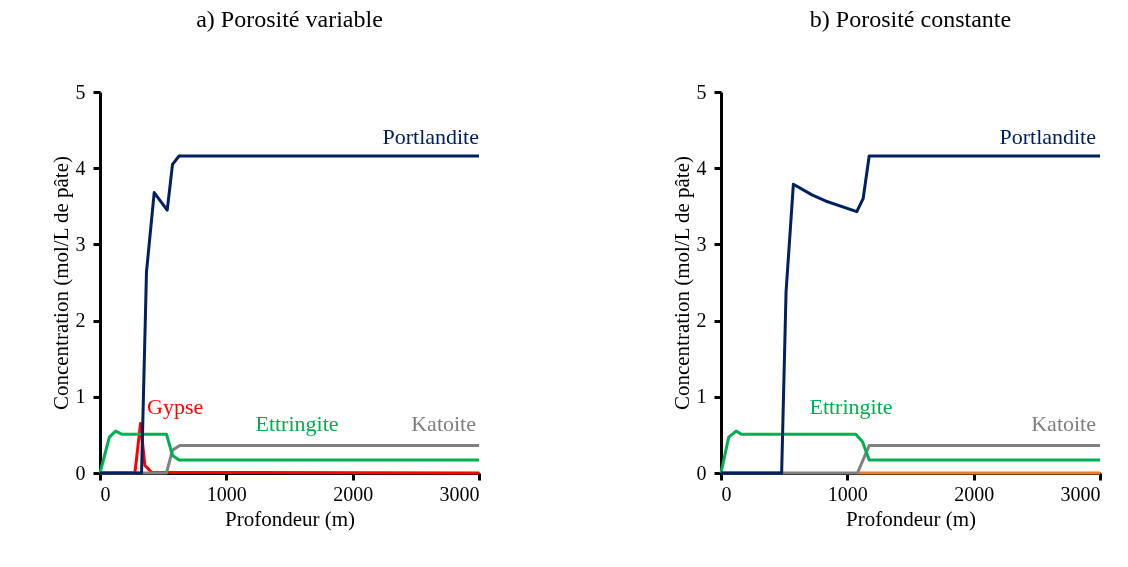 This screenshot has width=1128, height=567. I want to click on series-label: Gypse, so click(175, 406).